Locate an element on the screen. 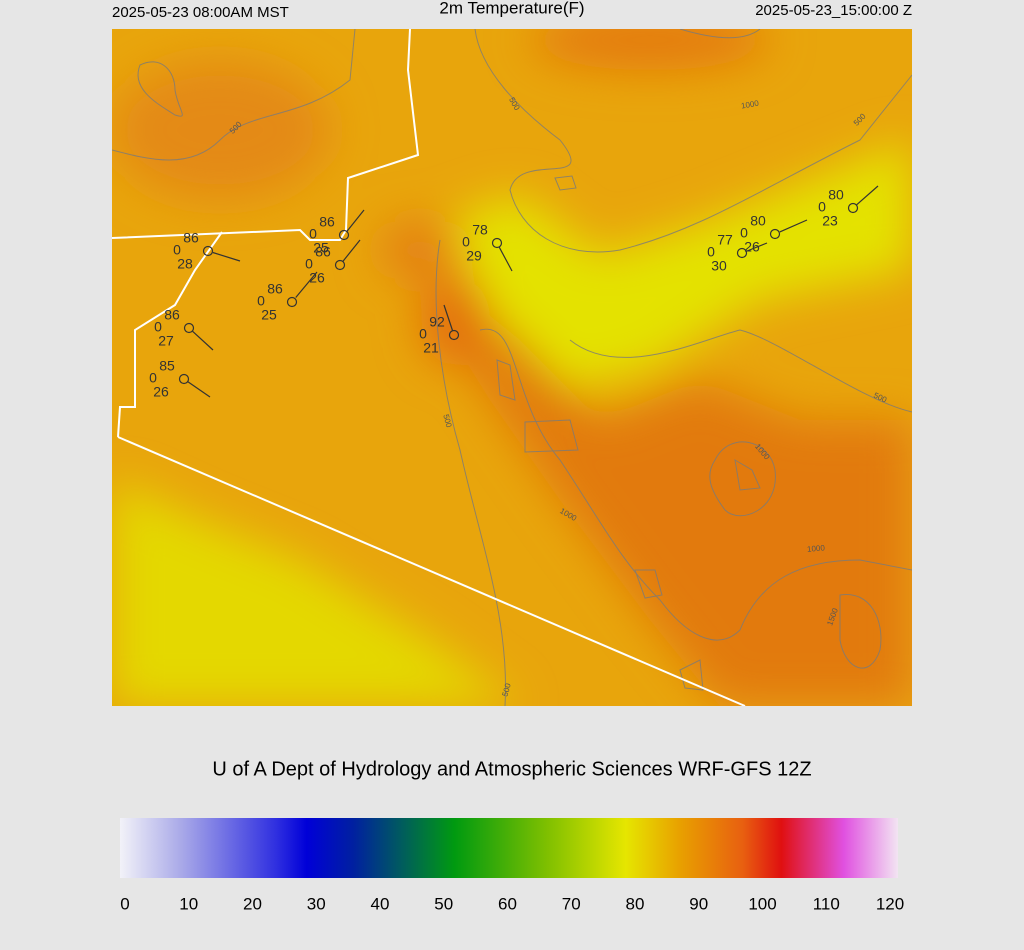 This screenshot has height=950, width=1024. station-temperature: 77 is located at coordinates (725, 240).